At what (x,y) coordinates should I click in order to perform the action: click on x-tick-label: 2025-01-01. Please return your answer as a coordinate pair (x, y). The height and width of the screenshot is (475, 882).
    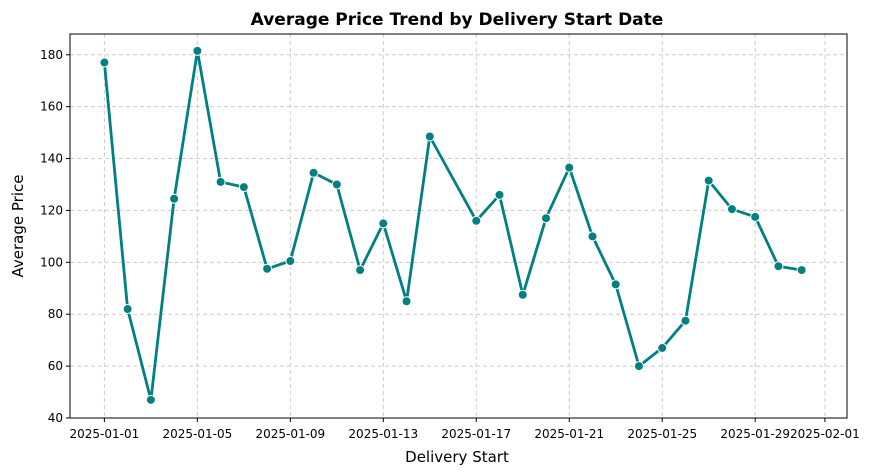
    Looking at the image, I should click on (105, 434).